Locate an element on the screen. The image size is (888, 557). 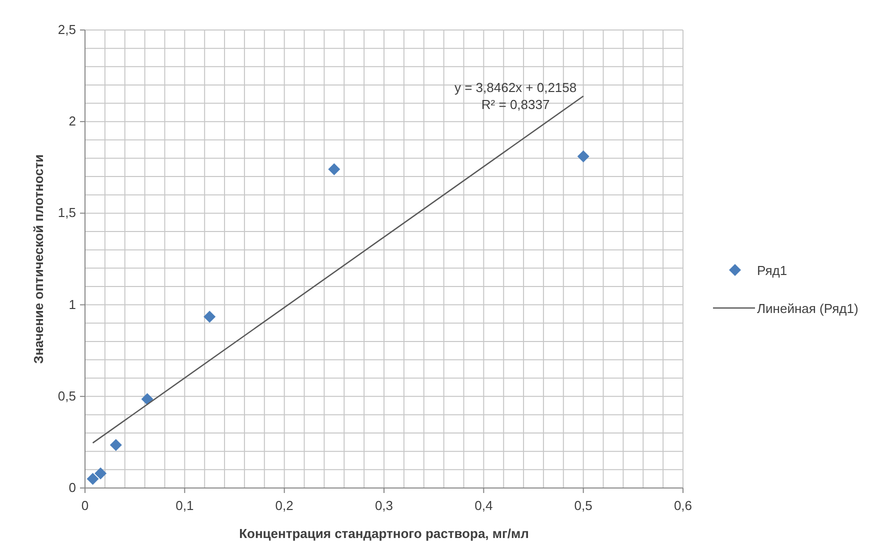
y-tick-label: 0 is located at coordinates (72, 487).